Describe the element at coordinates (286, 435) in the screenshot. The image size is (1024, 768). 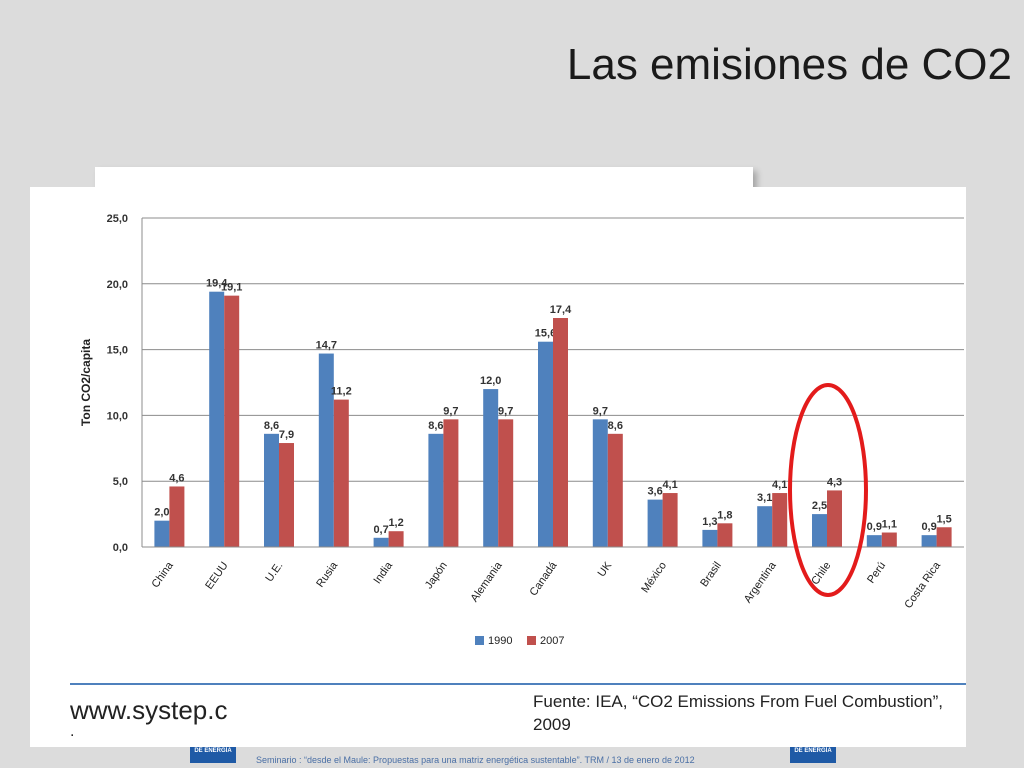
I see `data-label: 7,9` at that location.